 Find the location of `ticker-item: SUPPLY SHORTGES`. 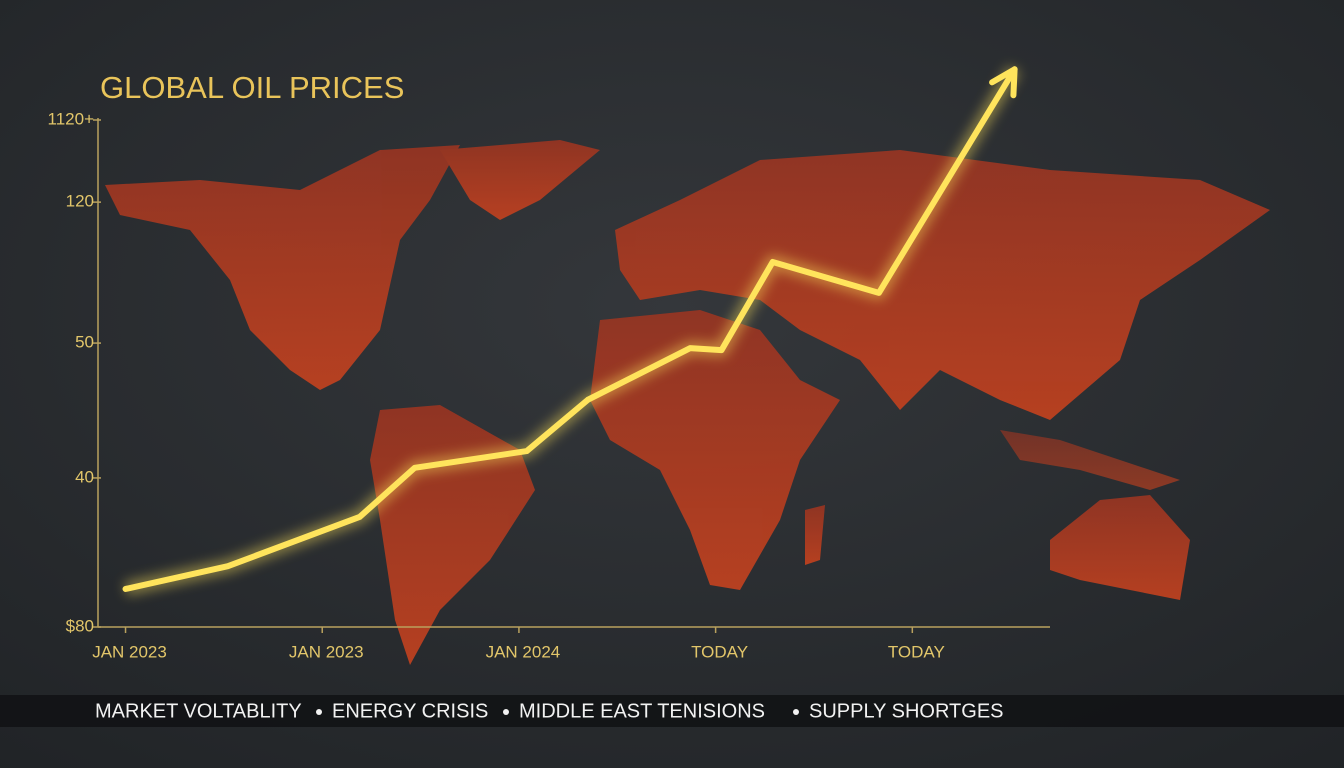

ticker-item: SUPPLY SHORTGES is located at coordinates (906, 711).